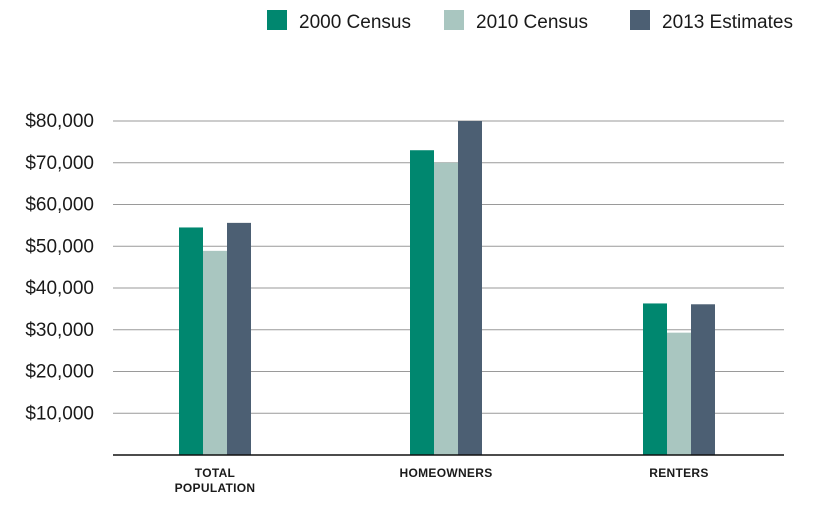 This screenshot has width=824, height=507. I want to click on x-tick-label: HOMEOWNERS, so click(446, 473).